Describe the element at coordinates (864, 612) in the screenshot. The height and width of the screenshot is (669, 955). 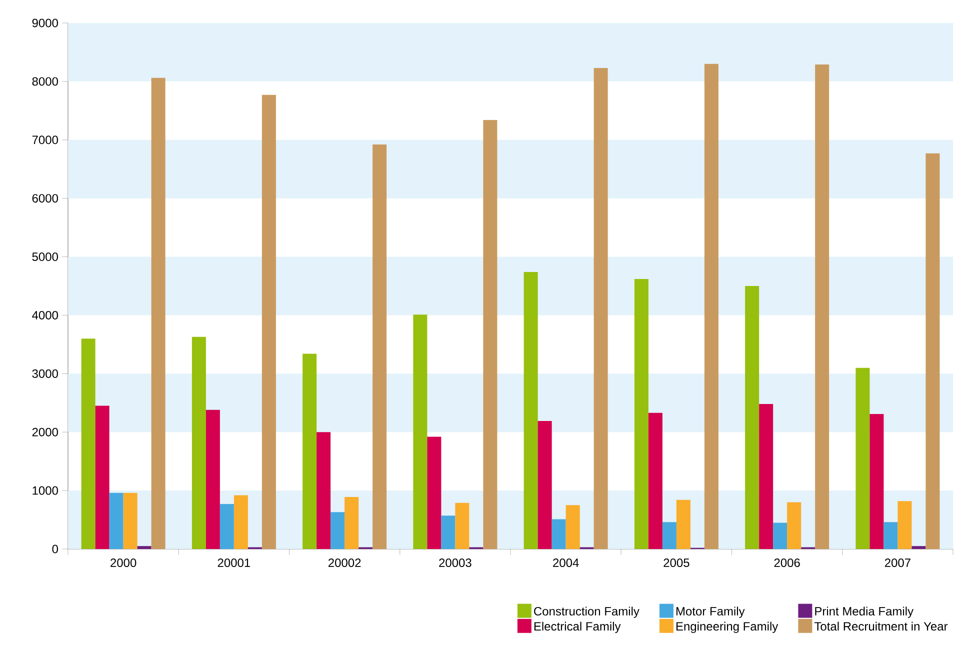
I see `legend-label: Print Media Family` at that location.